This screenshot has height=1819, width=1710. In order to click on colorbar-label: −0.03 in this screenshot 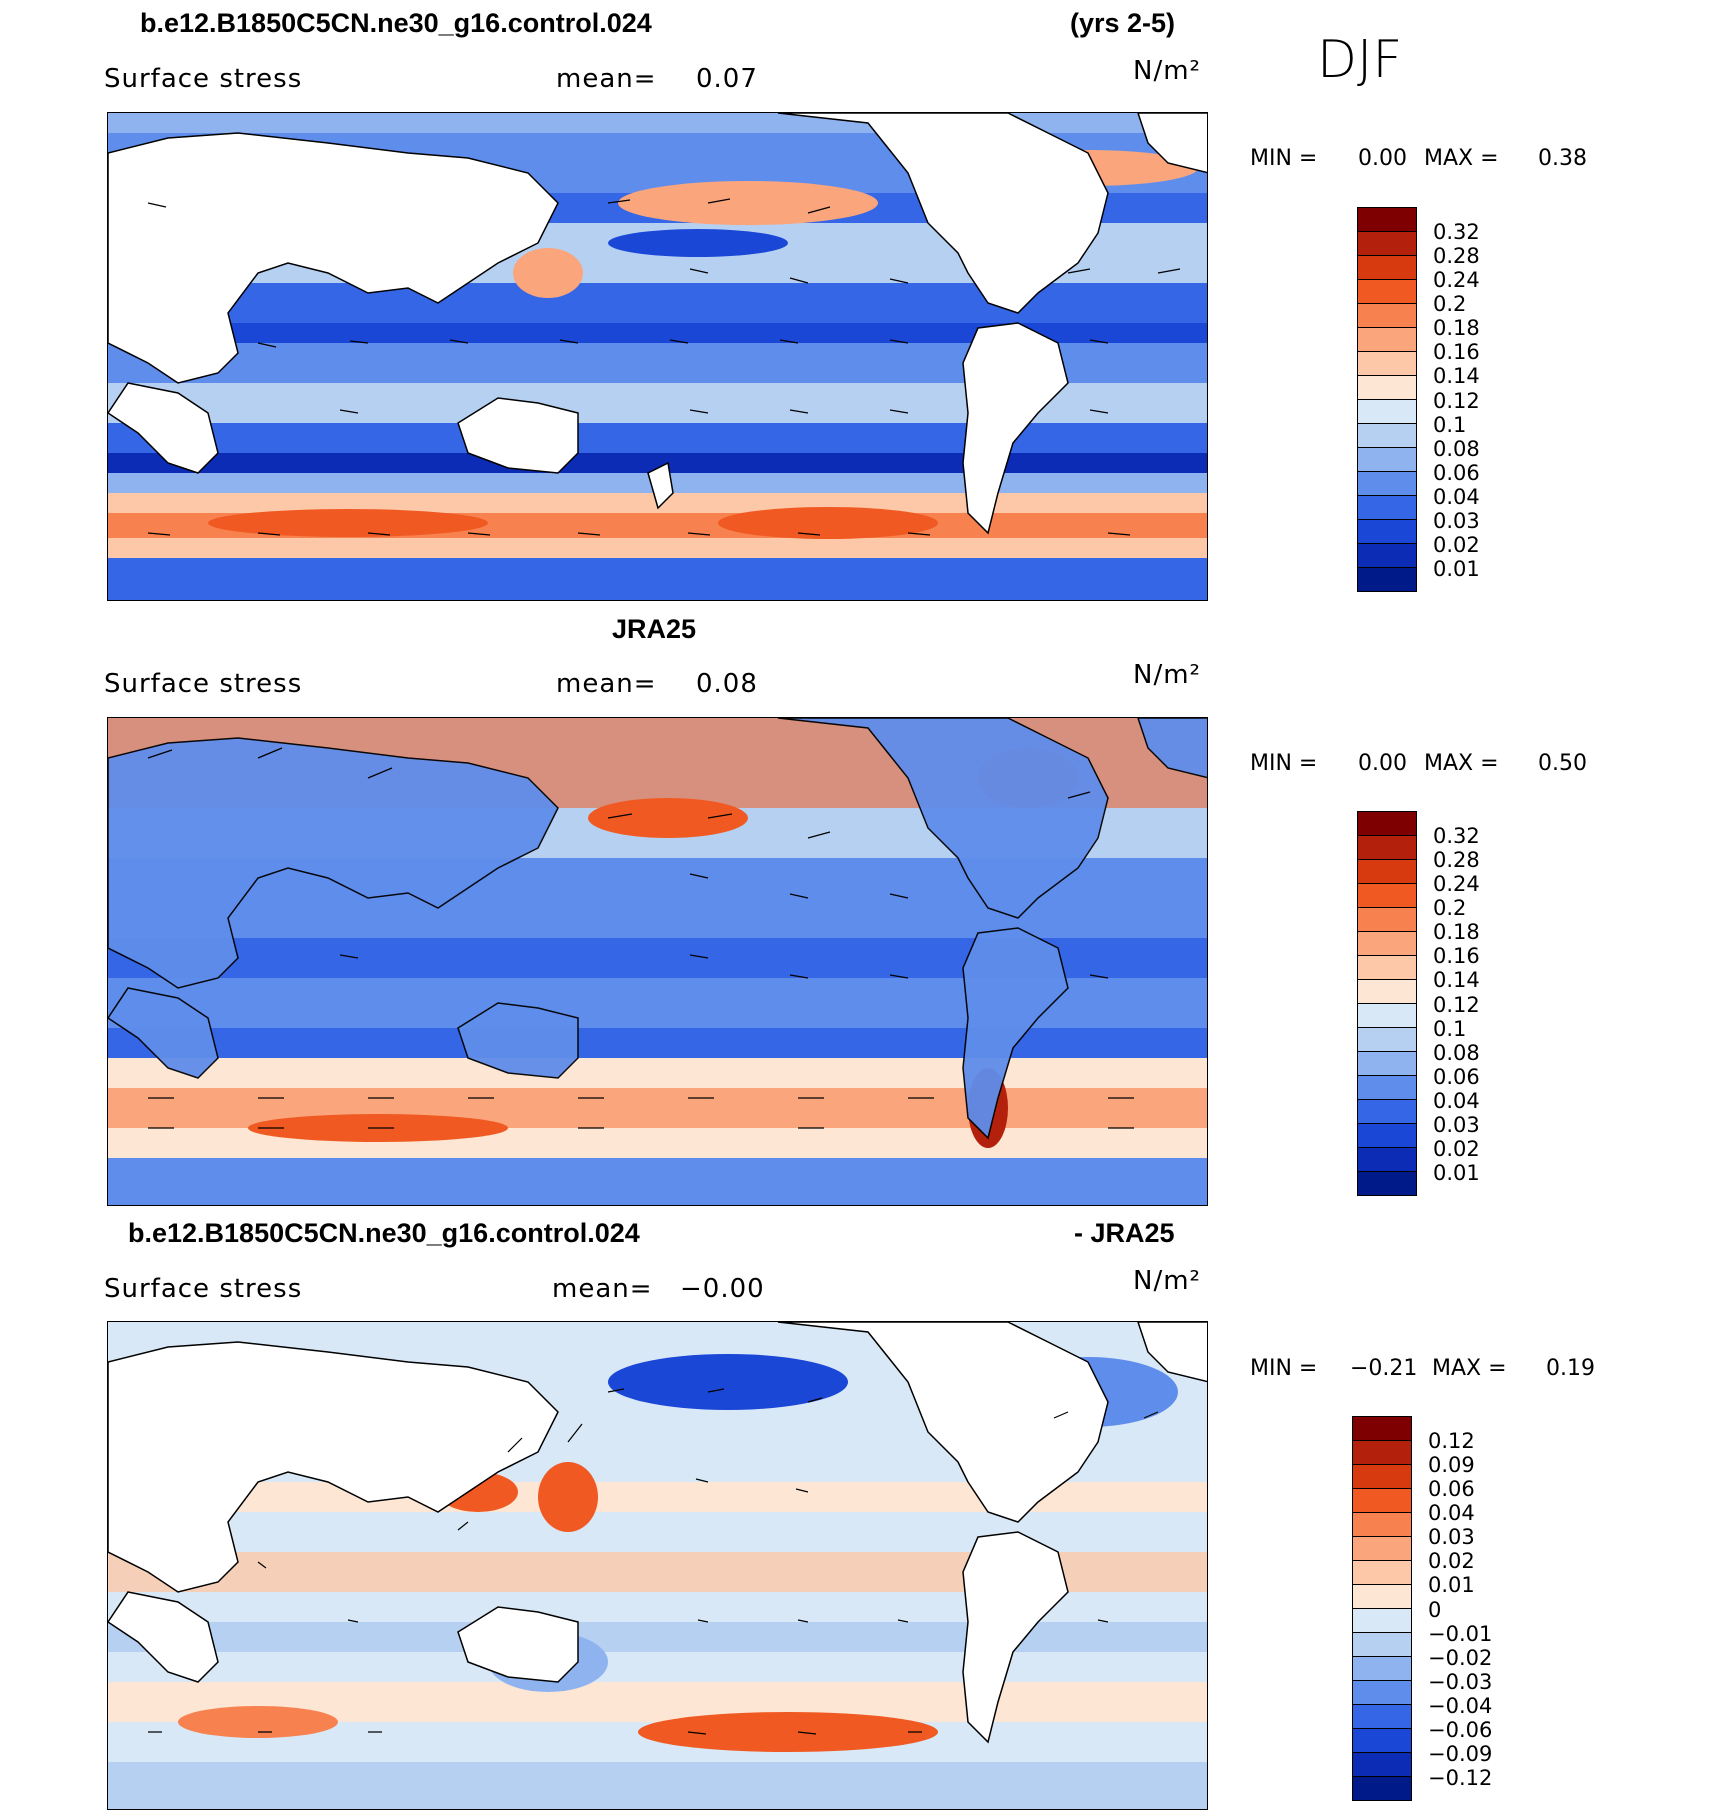, I will do `click(1460, 1681)`.